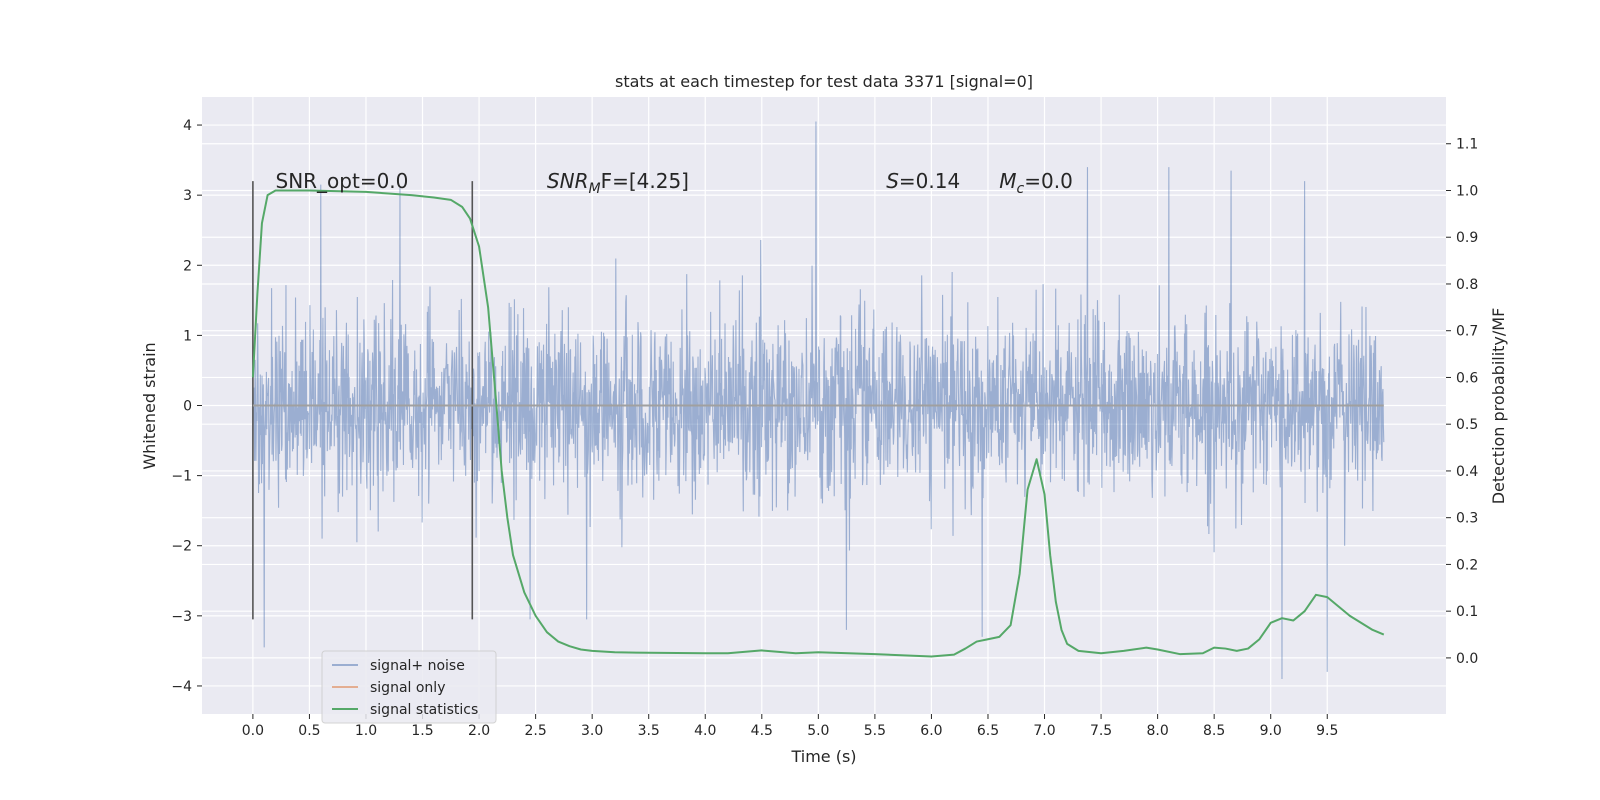  What do you see at coordinates (181, 477) in the screenshot?
I see `y-tick-label: −1` at bounding box center [181, 477].